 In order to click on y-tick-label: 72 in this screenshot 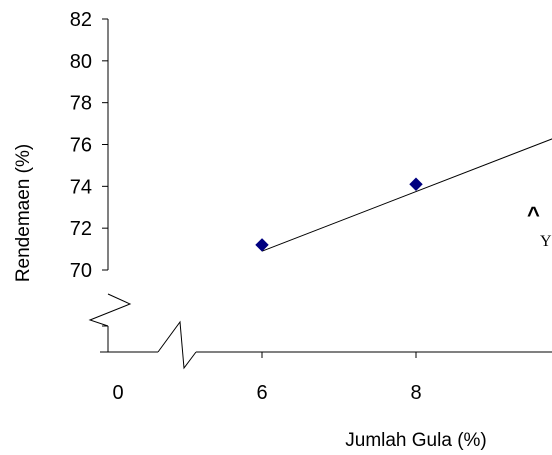, I will do `click(81, 229)`.